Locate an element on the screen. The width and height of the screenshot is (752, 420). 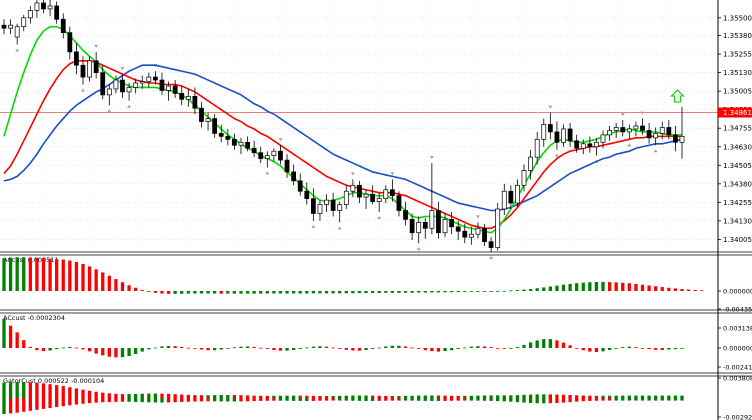
y-tick-label: 1.35005 is located at coordinates (737, 92).